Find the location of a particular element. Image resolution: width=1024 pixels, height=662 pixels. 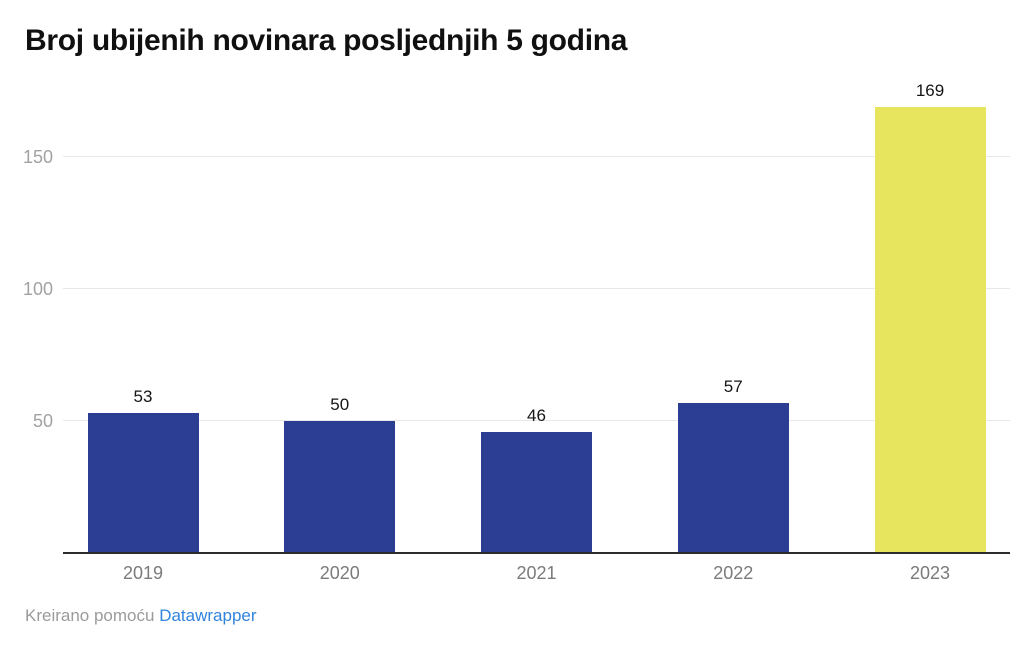

x-axis-label: 2021 is located at coordinates (536, 573).